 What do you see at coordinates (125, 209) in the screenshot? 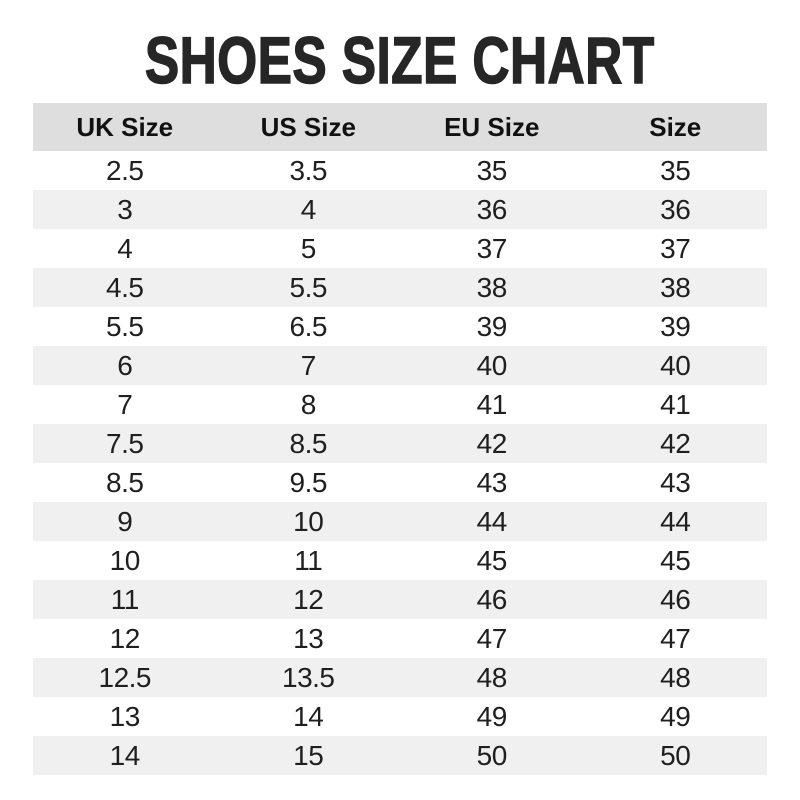
I see `table-cell: 3` at bounding box center [125, 209].